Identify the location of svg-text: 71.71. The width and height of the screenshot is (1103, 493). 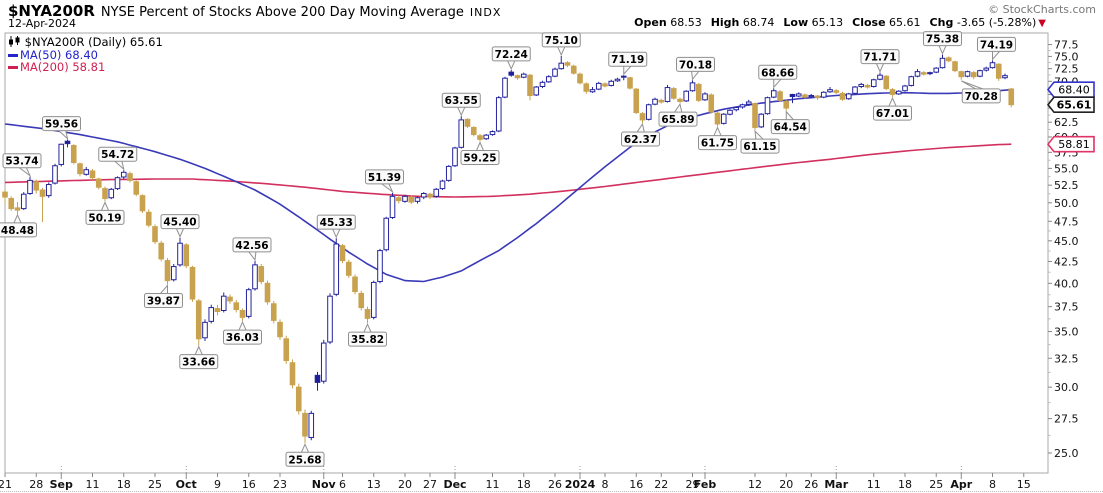
(879, 58).